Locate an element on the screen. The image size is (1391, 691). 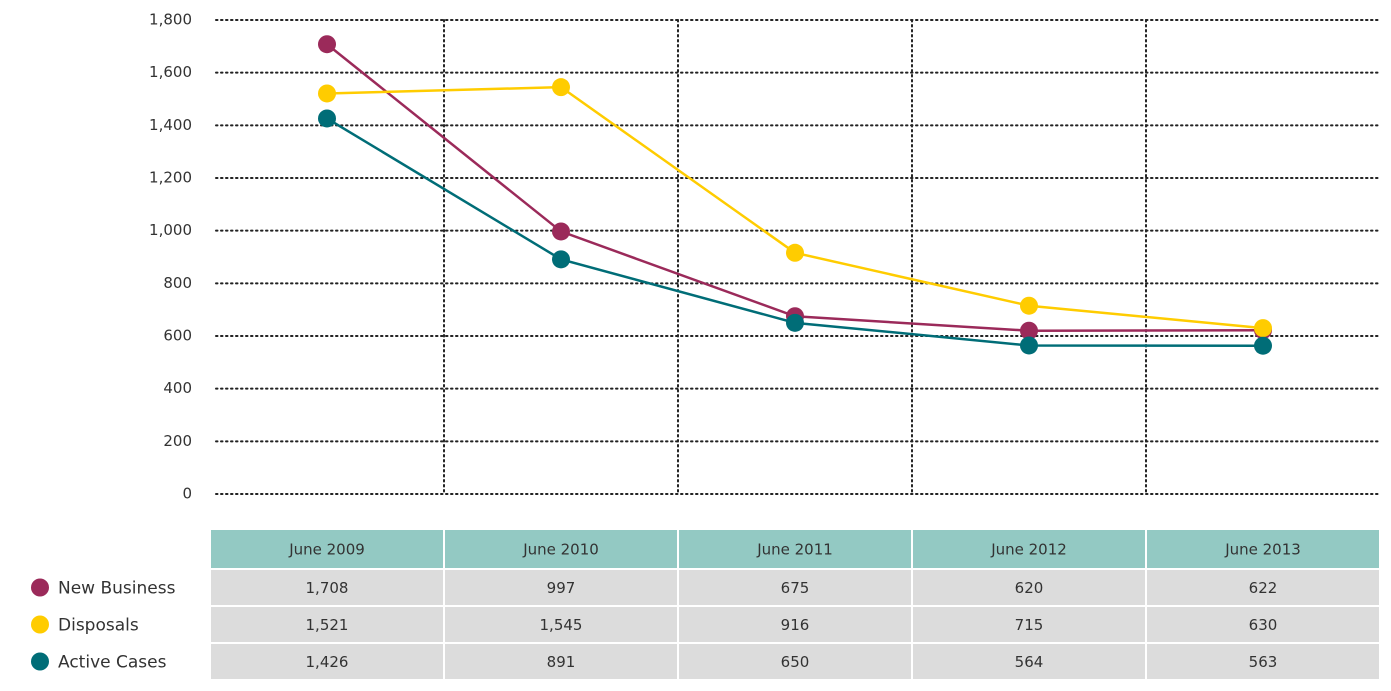
table-header-label: June 2012 is located at coordinates (1028, 550).